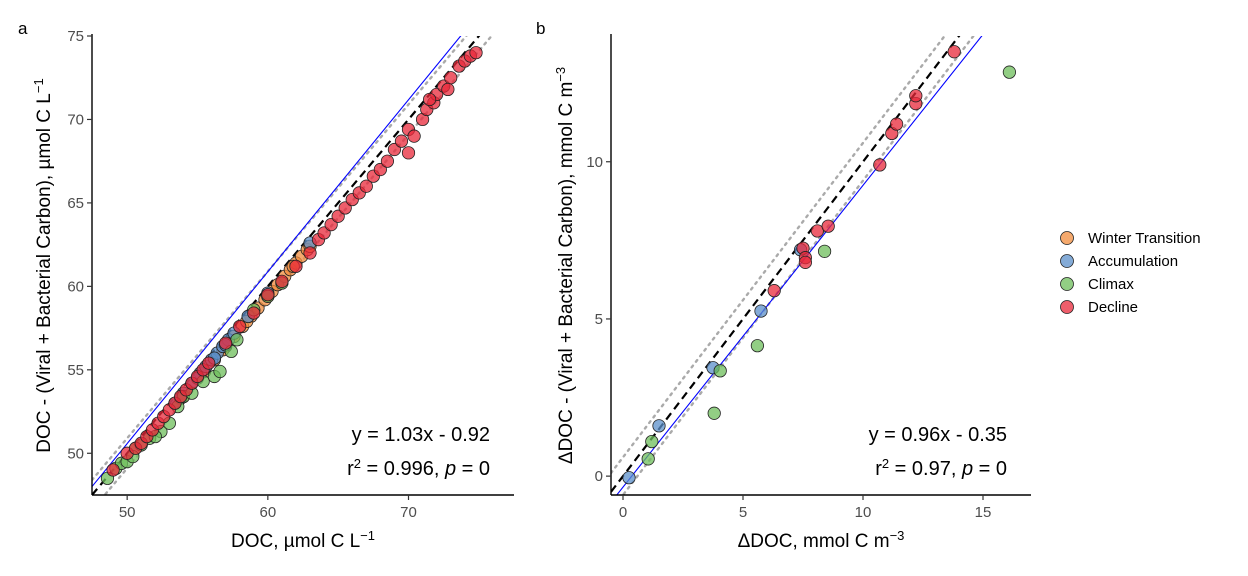 This screenshot has width=1248, height=576. Describe the element at coordinates (367, 535) in the screenshot. I see `x-axis-label-sup: −1` at that location.